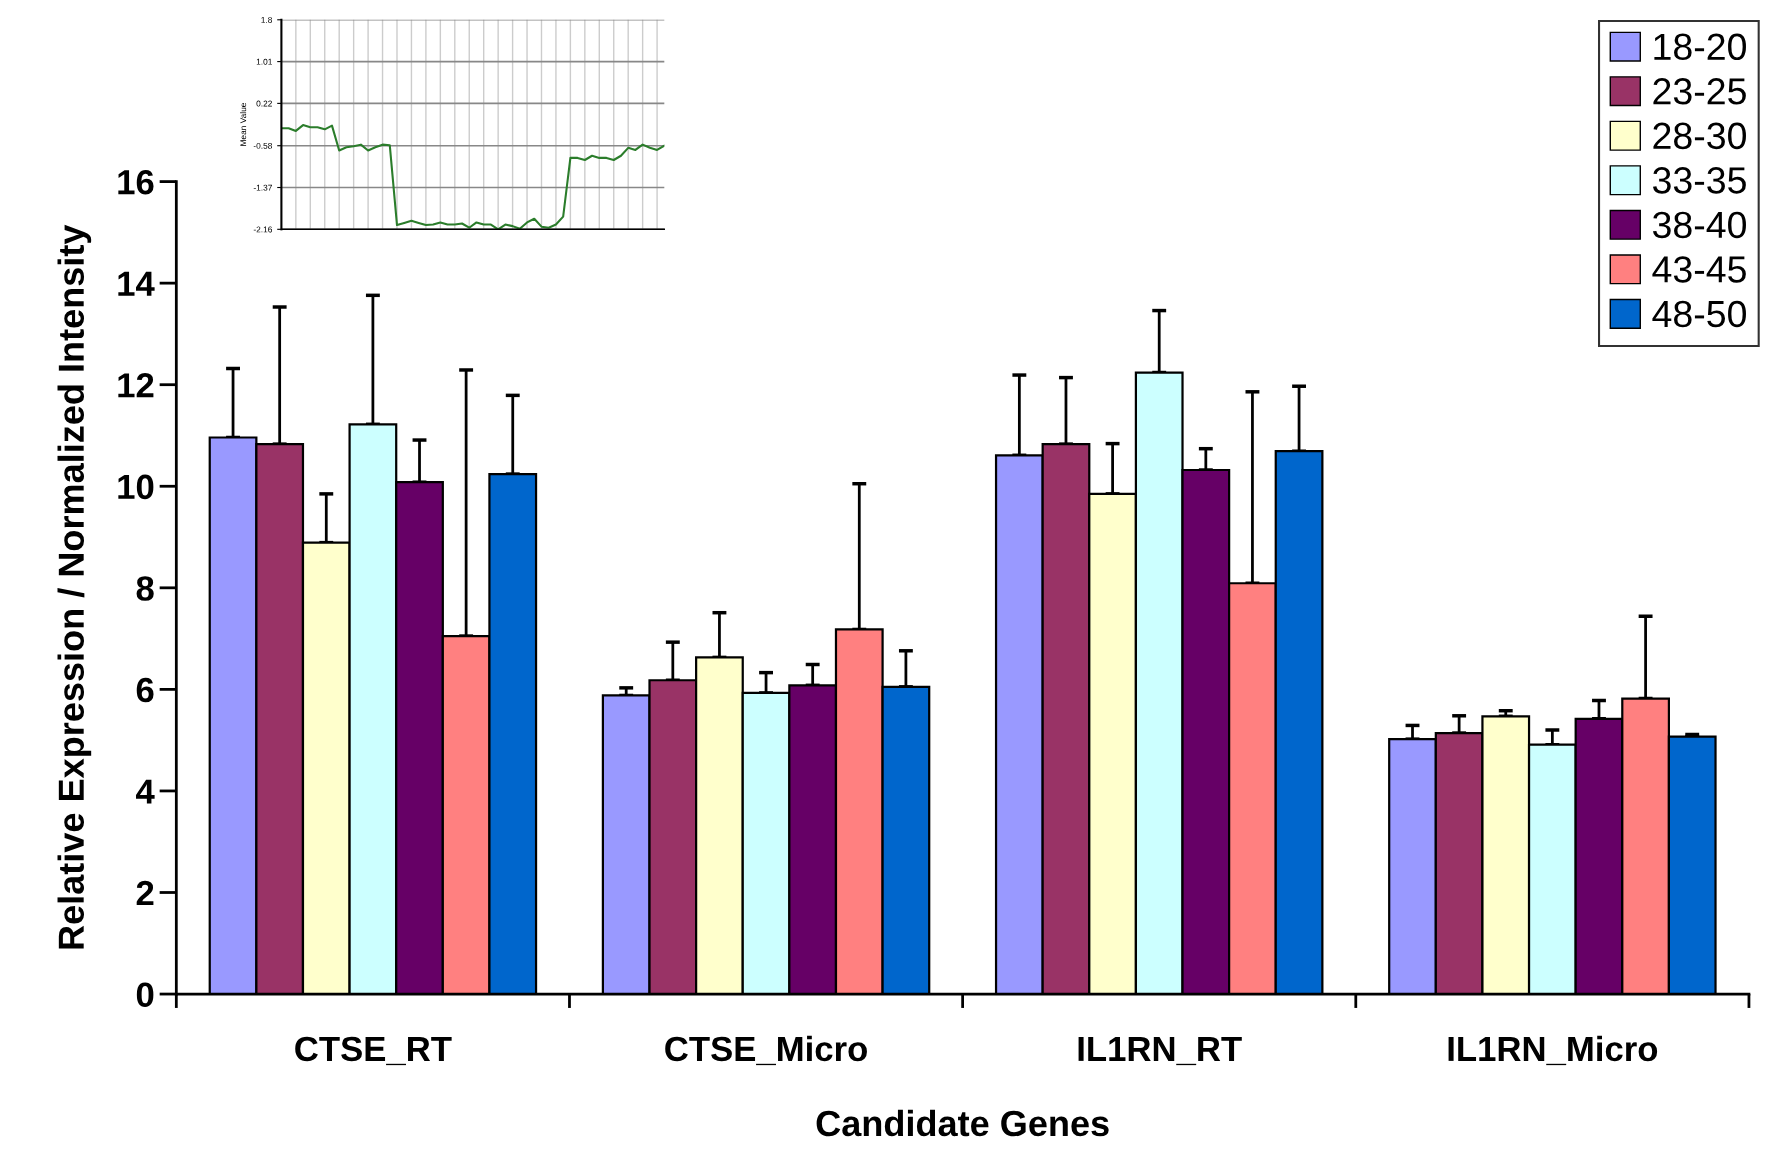 Image resolution: width=1781 pixels, height=1164 pixels. I want to click on y-tick-label: 0, so click(145, 994).